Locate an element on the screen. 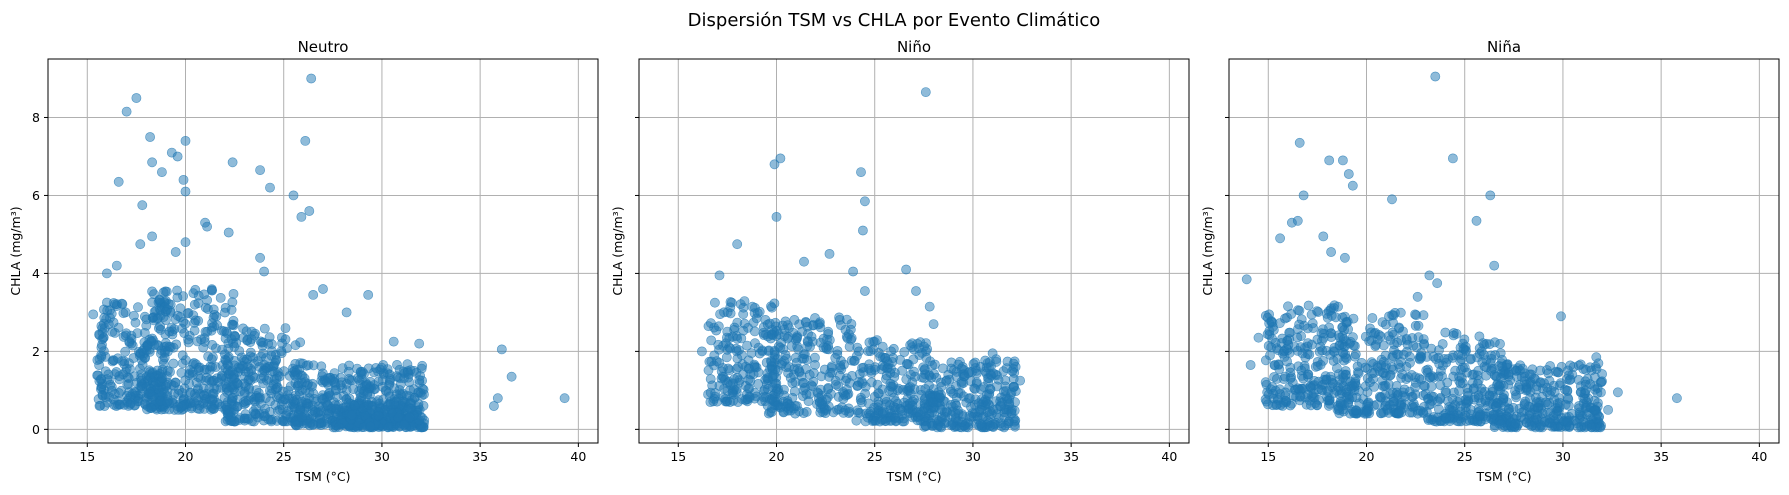 This screenshot has width=1789, height=495. y-tick-label: 8 is located at coordinates (36, 117).